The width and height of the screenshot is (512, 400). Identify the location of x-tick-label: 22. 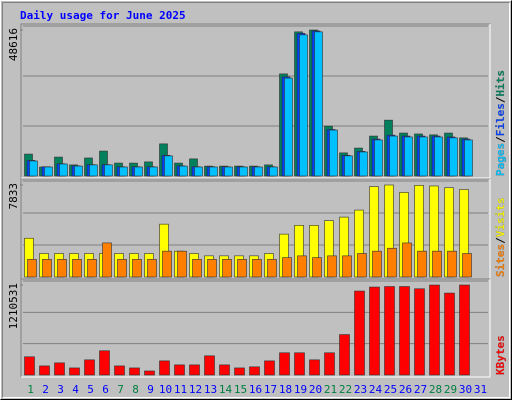
(345, 389).